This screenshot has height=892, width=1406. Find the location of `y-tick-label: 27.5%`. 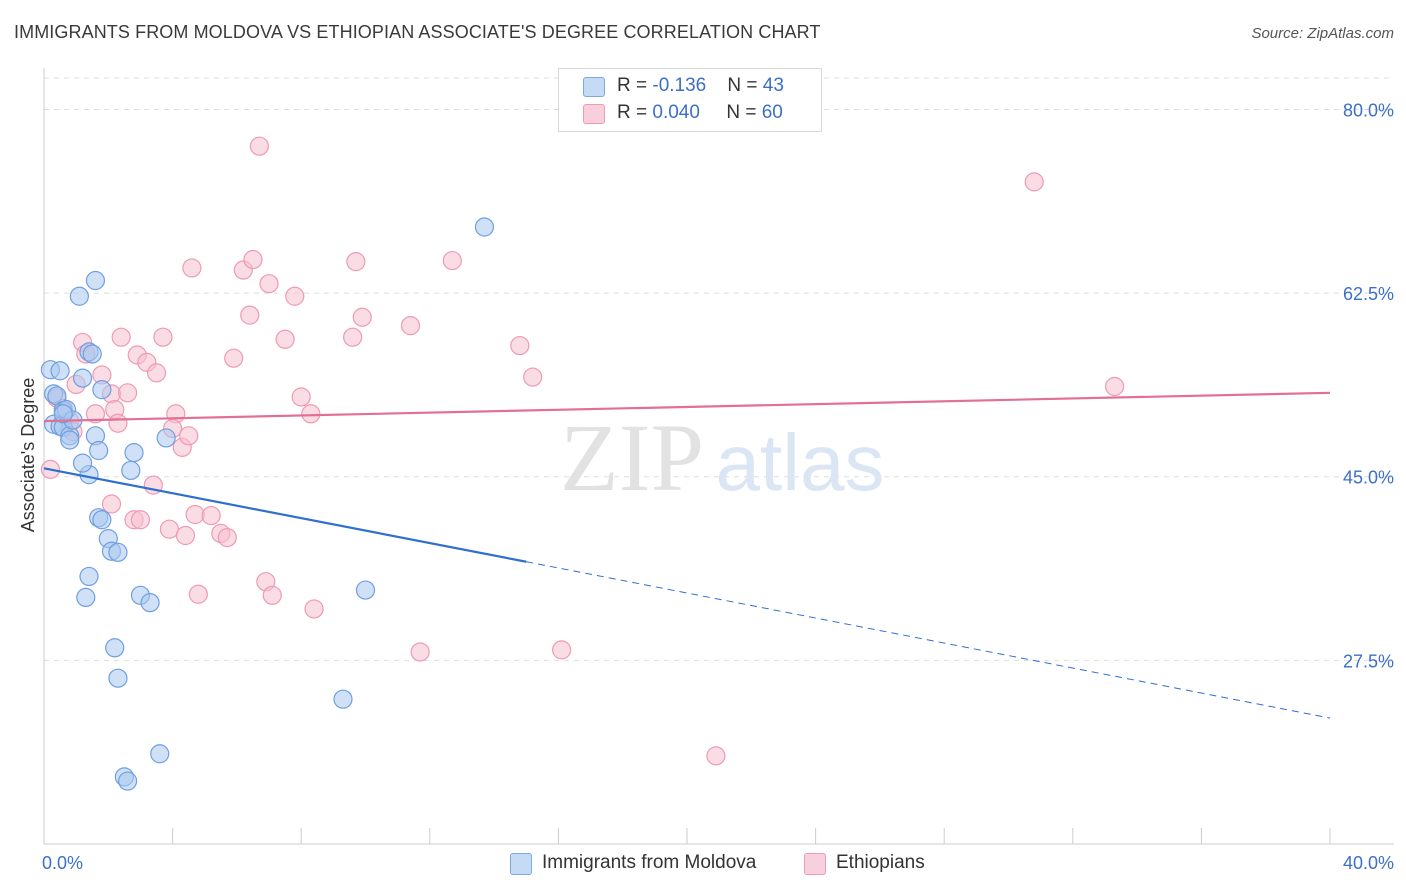

y-tick-label: 27.5% is located at coordinates (1368, 661).